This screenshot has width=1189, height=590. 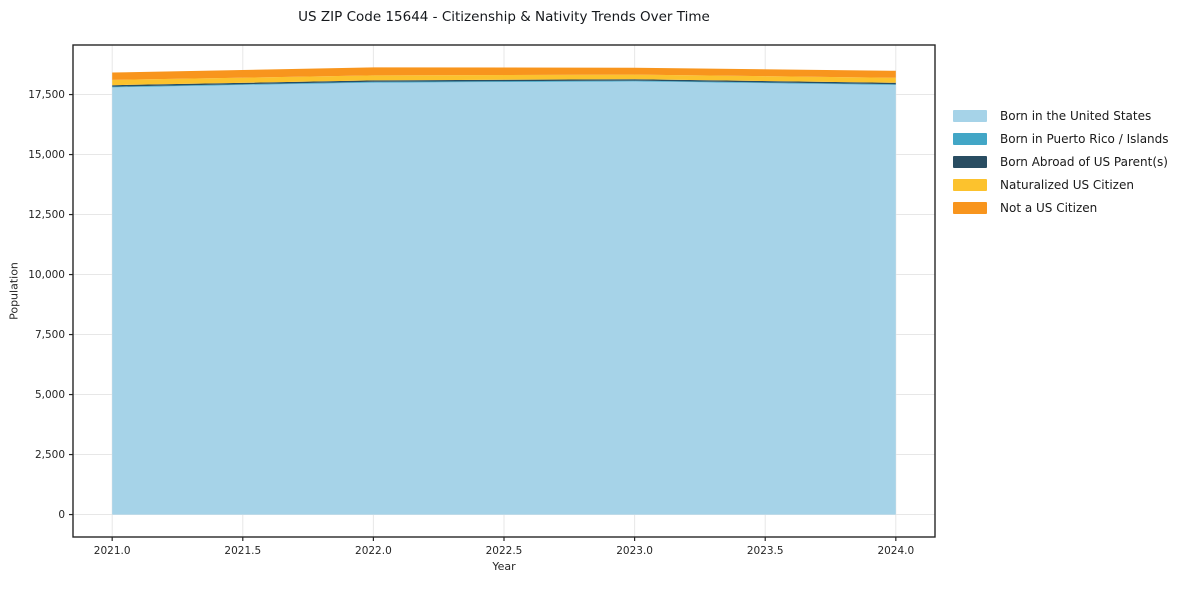 I want to click on legend-item: Born in Puerto Rico / Islands, so click(x=1061, y=138).